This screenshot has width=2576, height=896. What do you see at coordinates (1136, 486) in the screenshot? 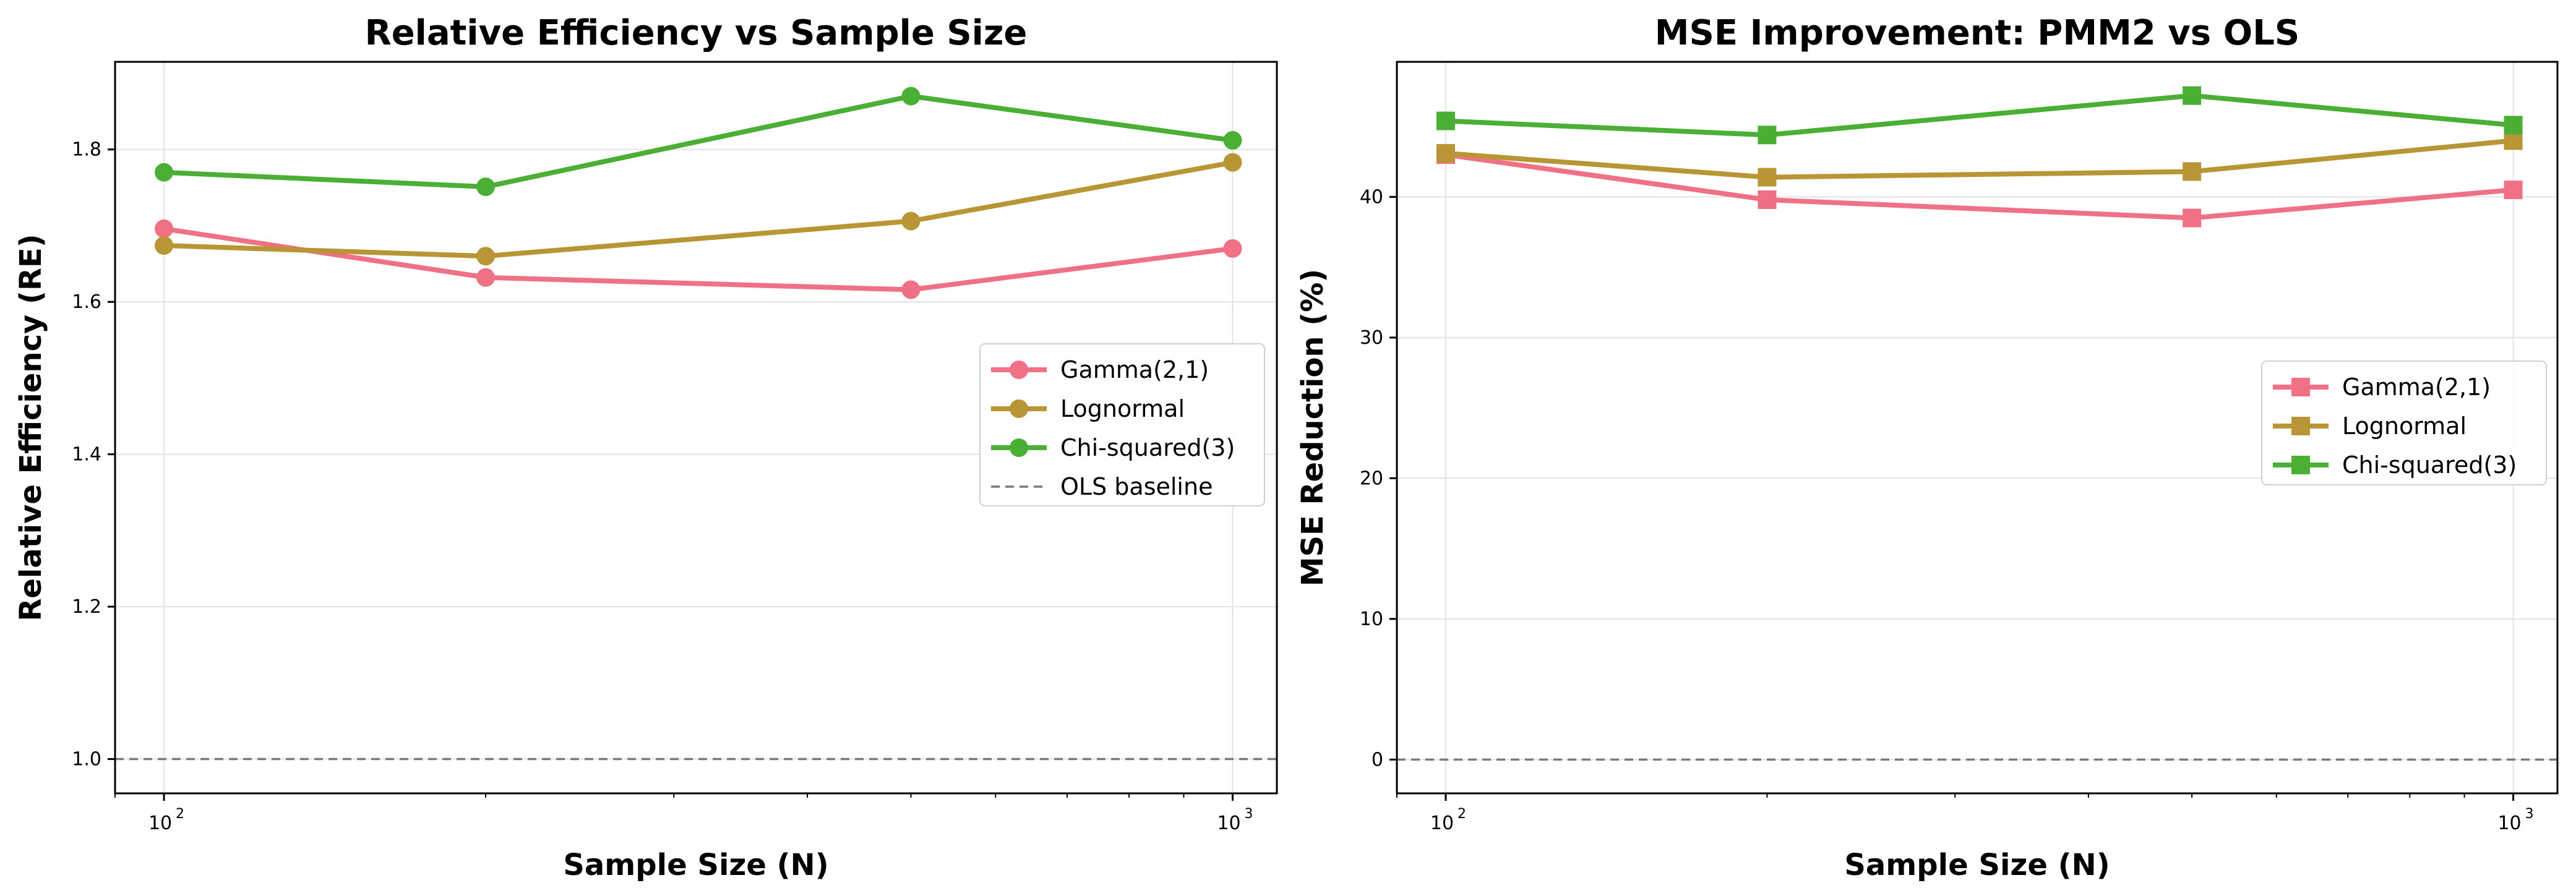
I see `legend-label-ols-baseline: OLS baseline` at bounding box center [1136, 486].